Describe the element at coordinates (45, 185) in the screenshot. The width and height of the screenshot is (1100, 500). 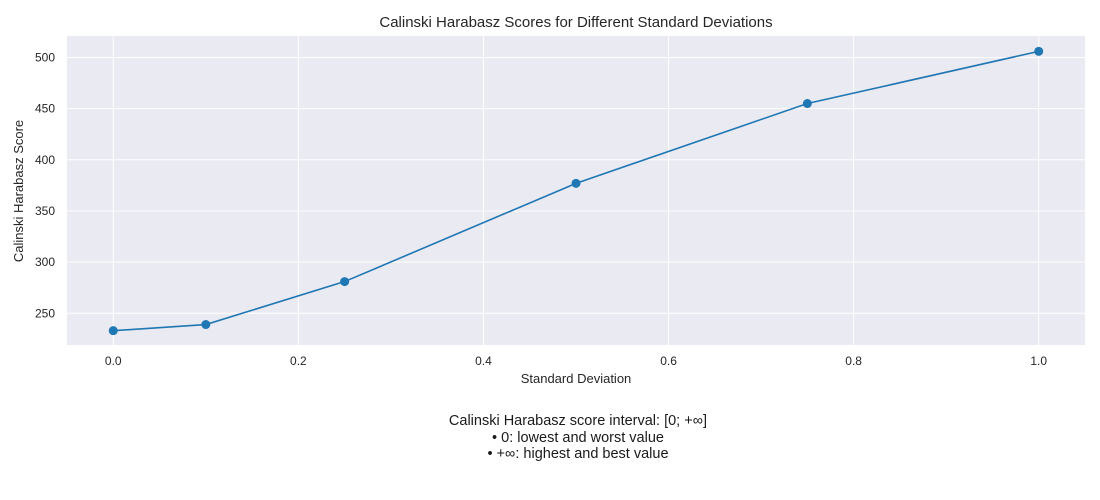
I see `y-tick-labels: 250 300 350 400 450 500` at that location.